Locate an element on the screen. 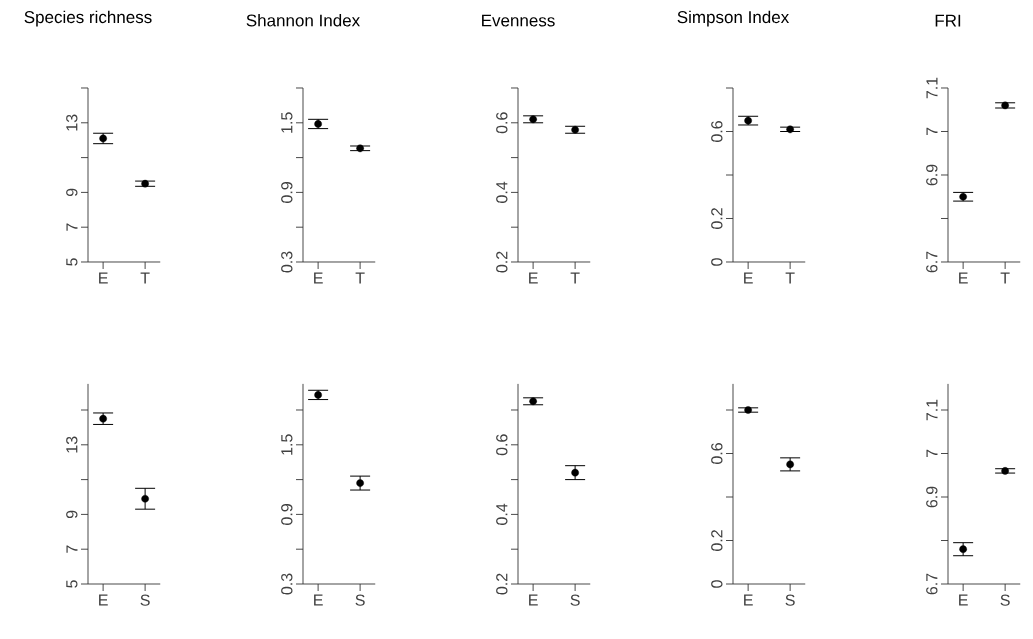  chart-title: Evenness is located at coordinates (518, 20).